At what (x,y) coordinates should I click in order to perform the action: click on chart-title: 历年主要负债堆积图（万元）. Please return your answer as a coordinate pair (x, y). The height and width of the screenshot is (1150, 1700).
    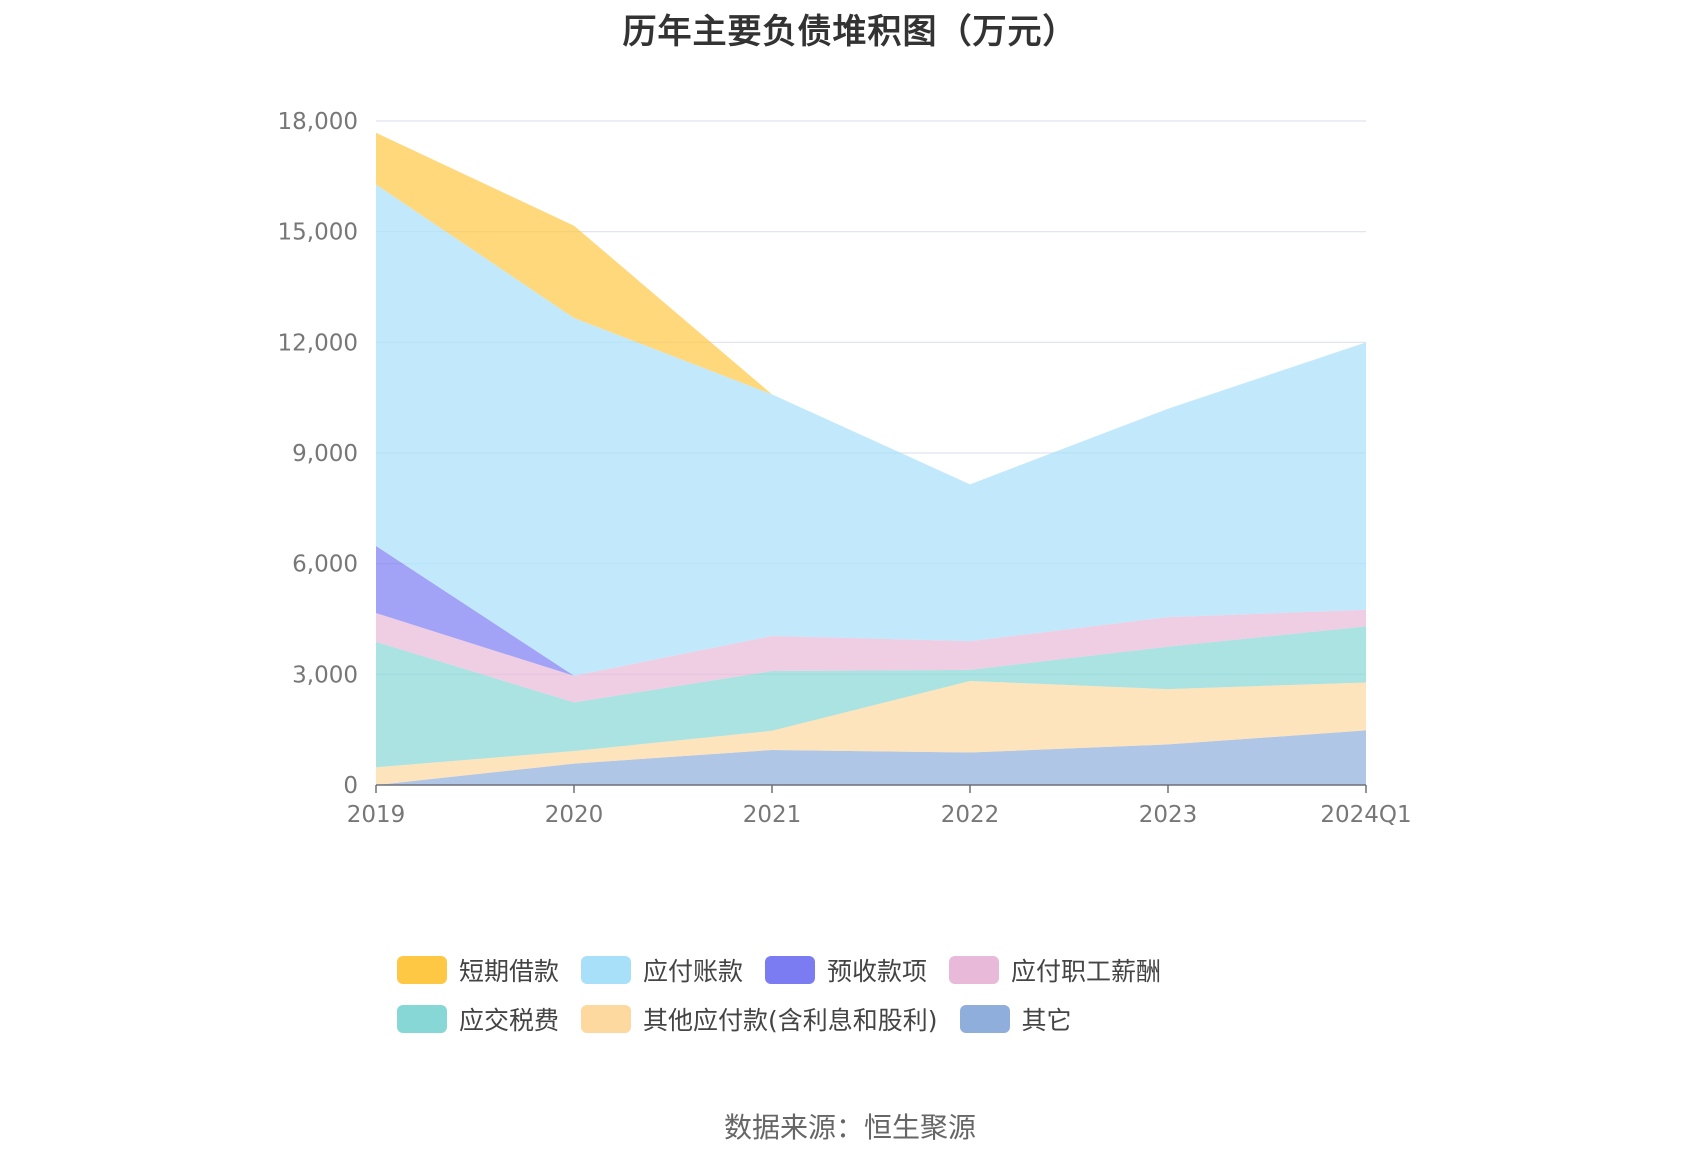
    Looking at the image, I should click on (850, 32).